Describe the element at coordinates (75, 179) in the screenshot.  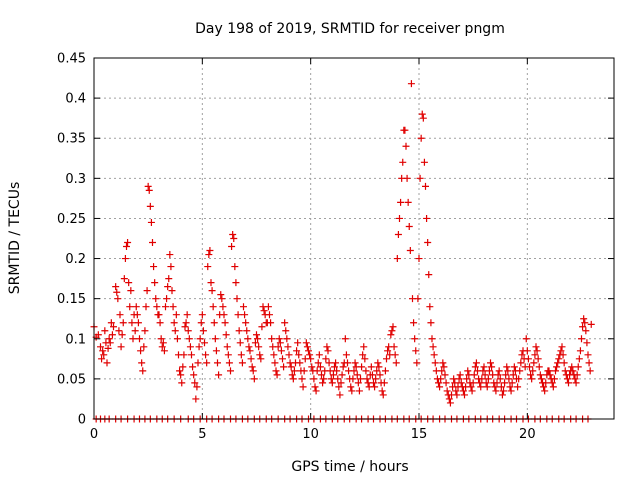
I see `y-tick-label: 0.3` at that location.